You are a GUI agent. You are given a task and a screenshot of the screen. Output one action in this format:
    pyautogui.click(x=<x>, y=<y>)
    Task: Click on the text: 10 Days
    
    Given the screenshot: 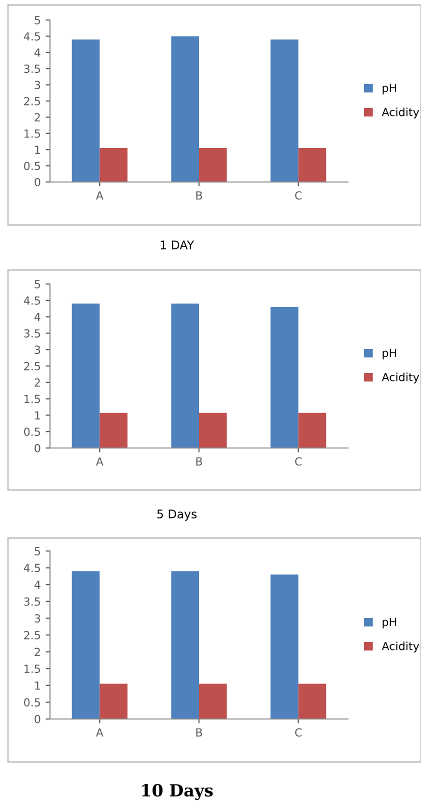 What is the action you would take?
    pyautogui.click(x=177, y=792)
    